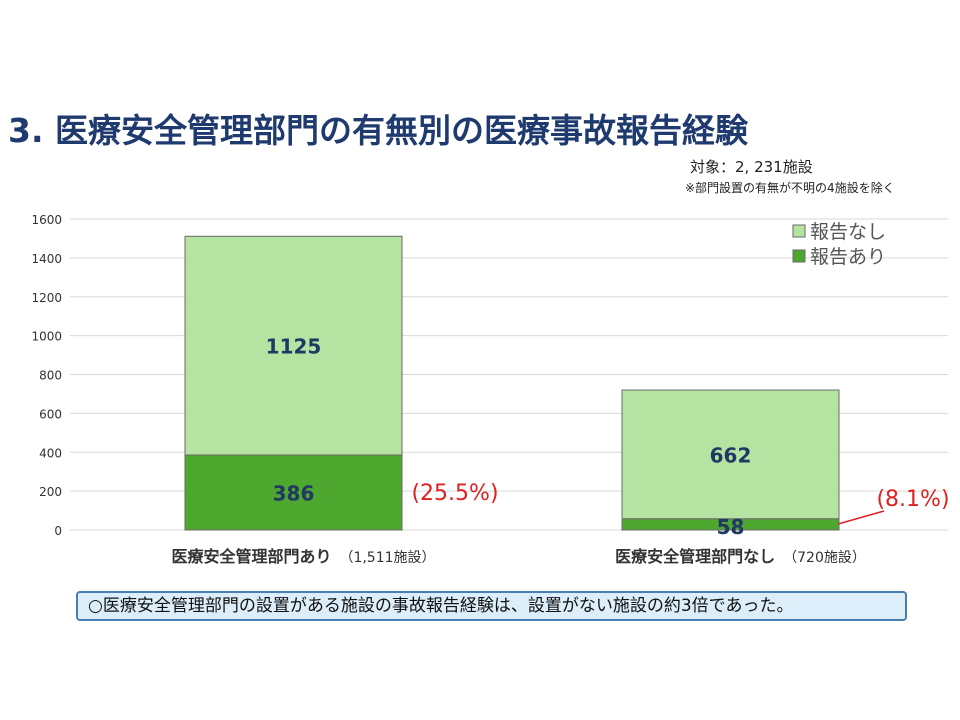  Describe the element at coordinates (695, 556) in the screenshot. I see `category-name: 医療安全管理部門なし` at that location.